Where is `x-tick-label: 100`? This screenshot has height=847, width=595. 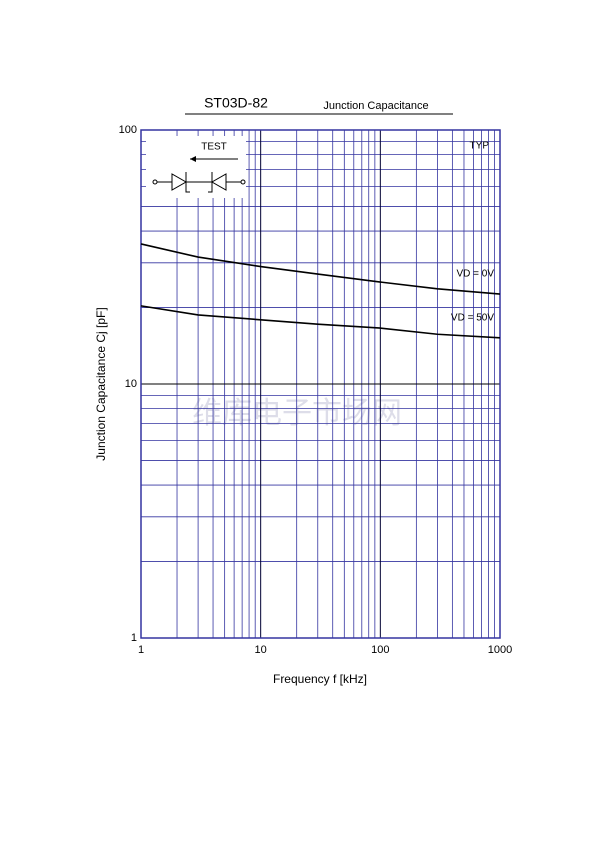
x-tick-label: 100 is located at coordinates (380, 650).